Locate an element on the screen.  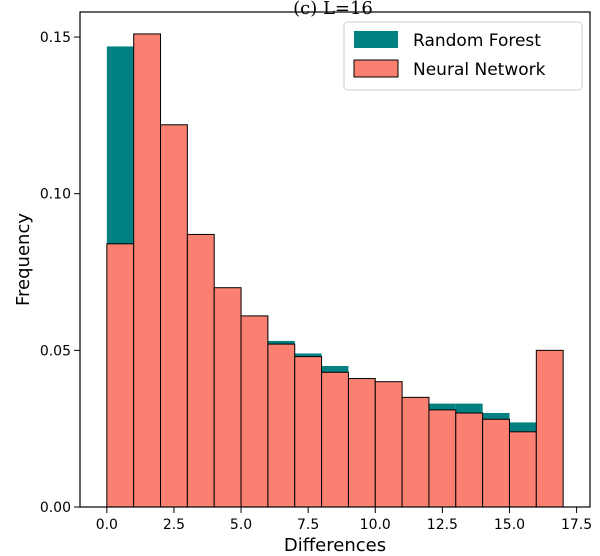
y-tick-label: 0.15 is located at coordinates (55, 38).